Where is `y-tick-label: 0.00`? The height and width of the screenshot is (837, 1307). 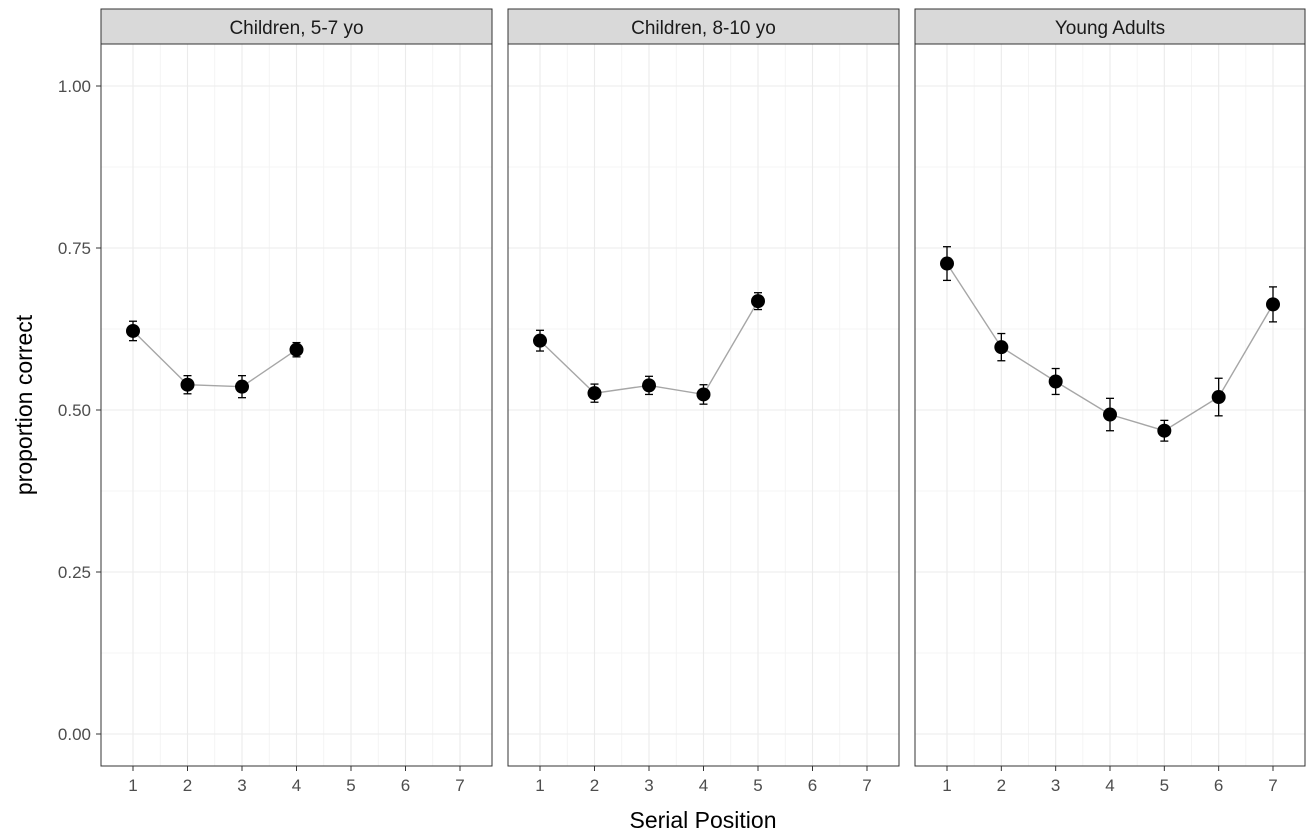 y-tick-label: 0.00 is located at coordinates (74, 734).